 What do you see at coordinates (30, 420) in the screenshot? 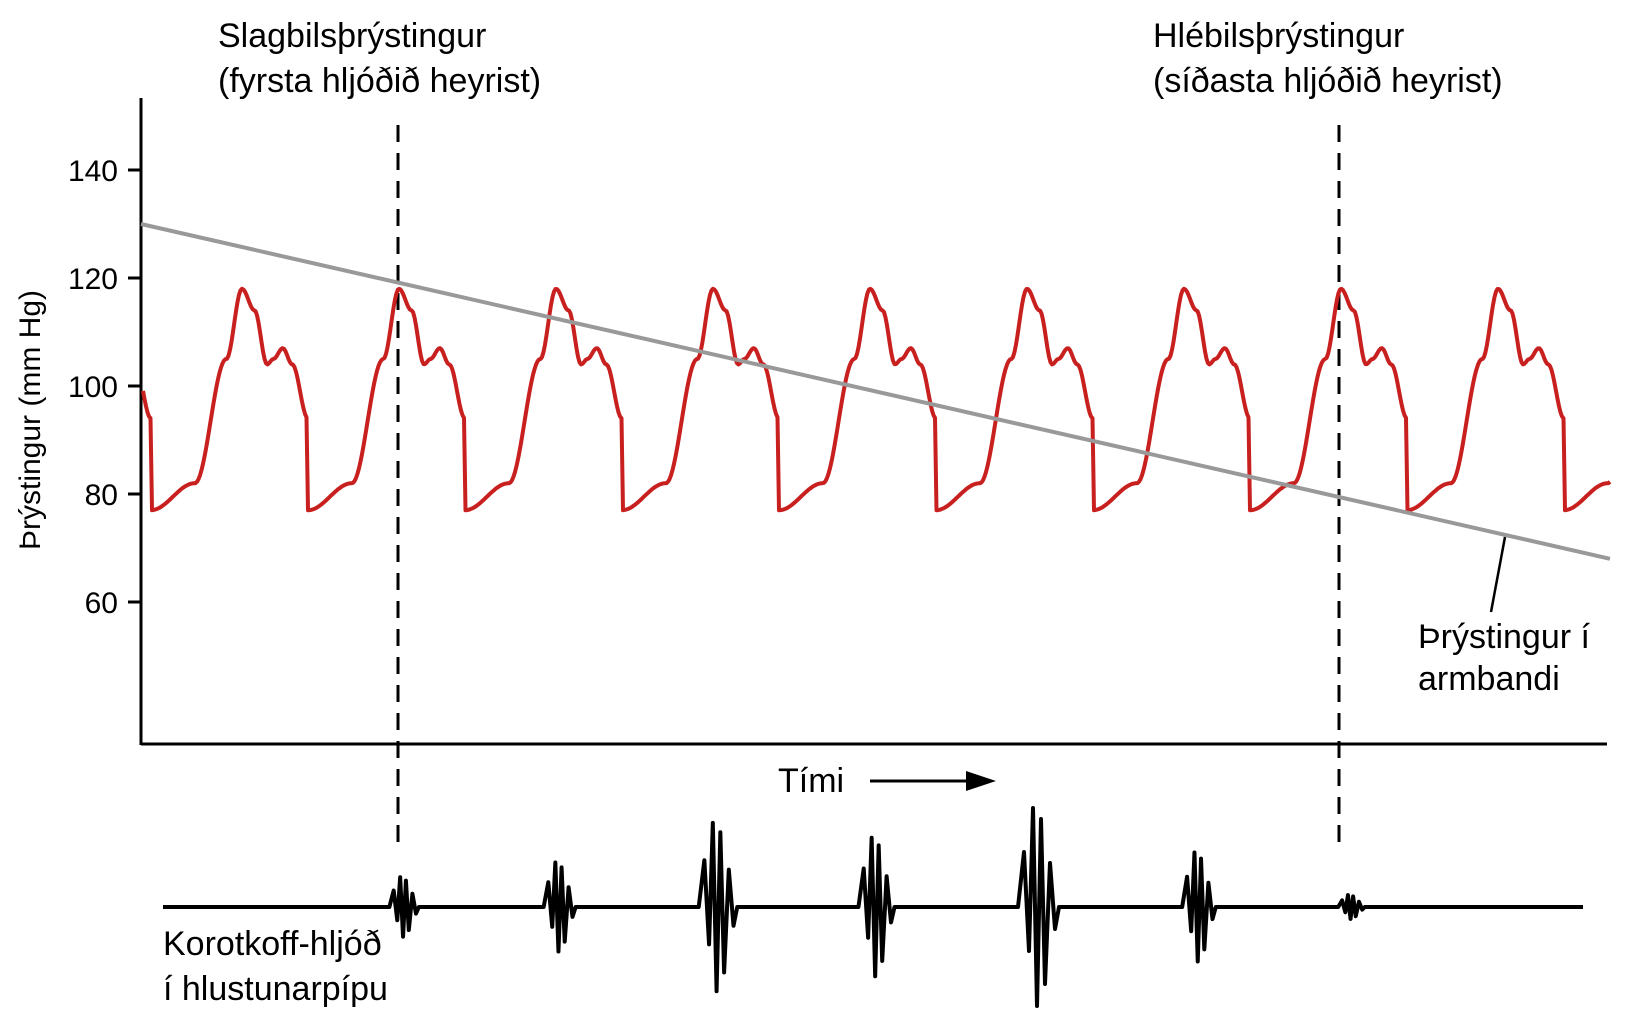
I see `y-axis-label: Þrýstingur (mm Hg)` at bounding box center [30, 420].